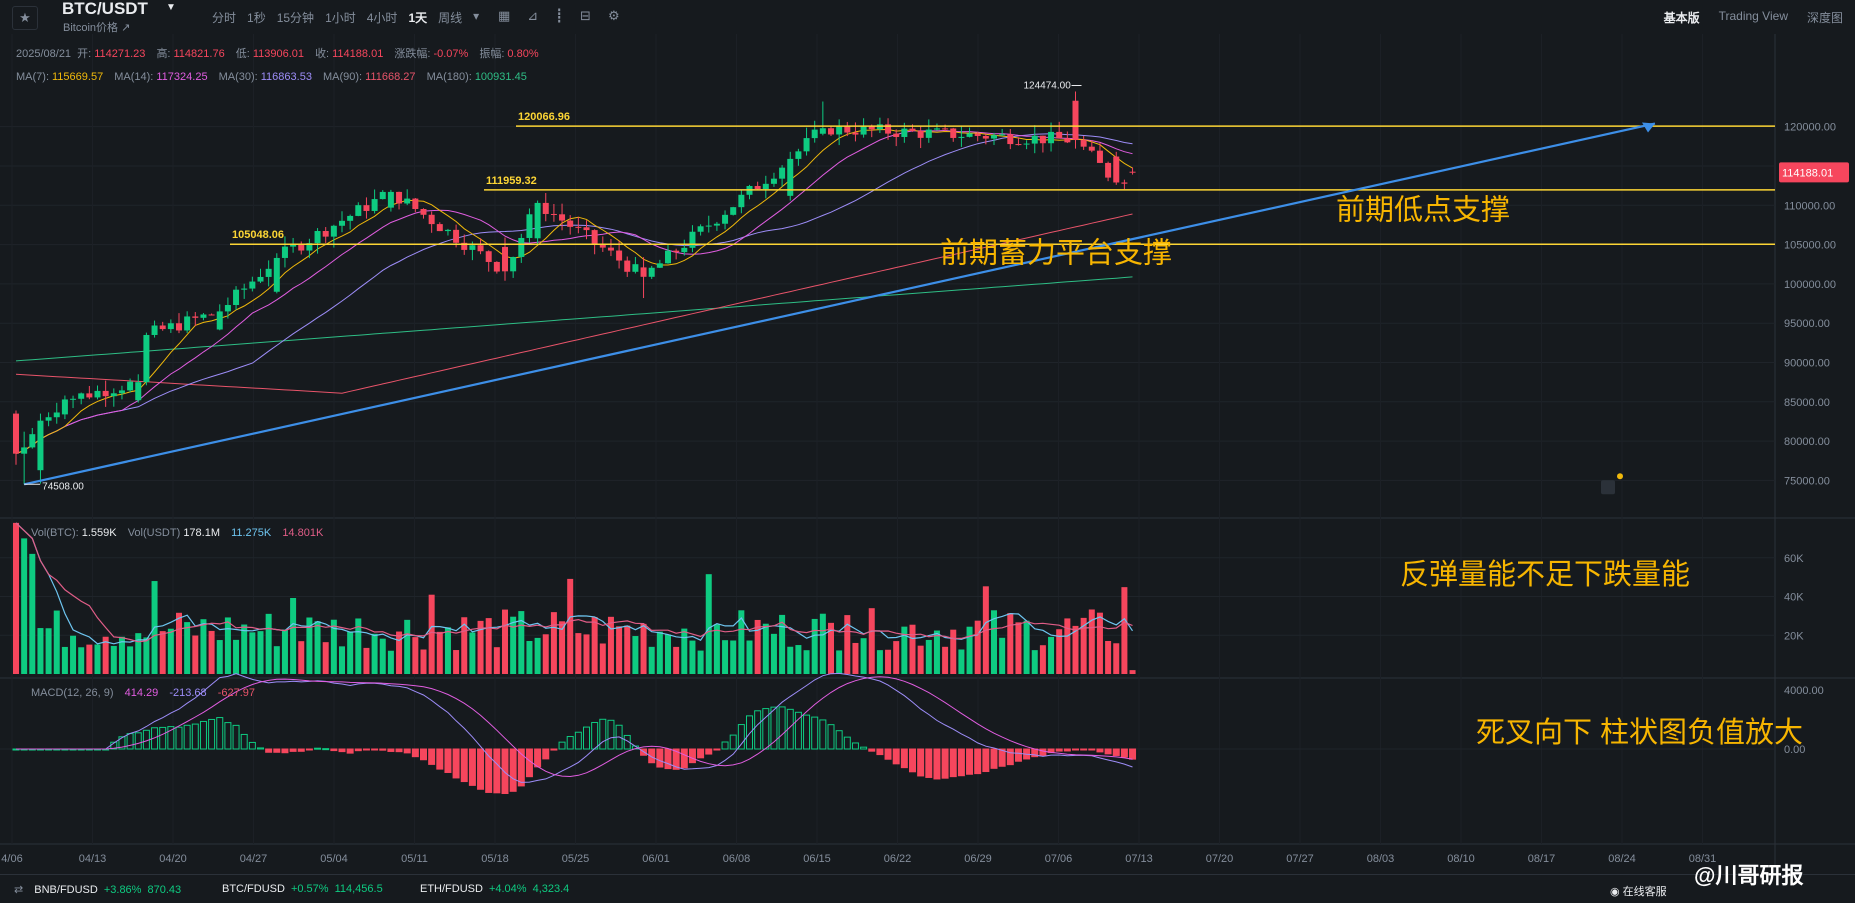  I want to click on ticker-item: ETH/FDUSD +4.04% 4,323.4, so click(495, 889).